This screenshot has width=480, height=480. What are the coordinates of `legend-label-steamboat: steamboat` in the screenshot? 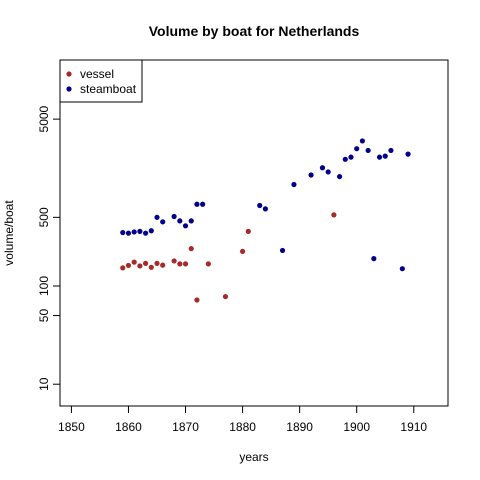 It's located at (108, 89).